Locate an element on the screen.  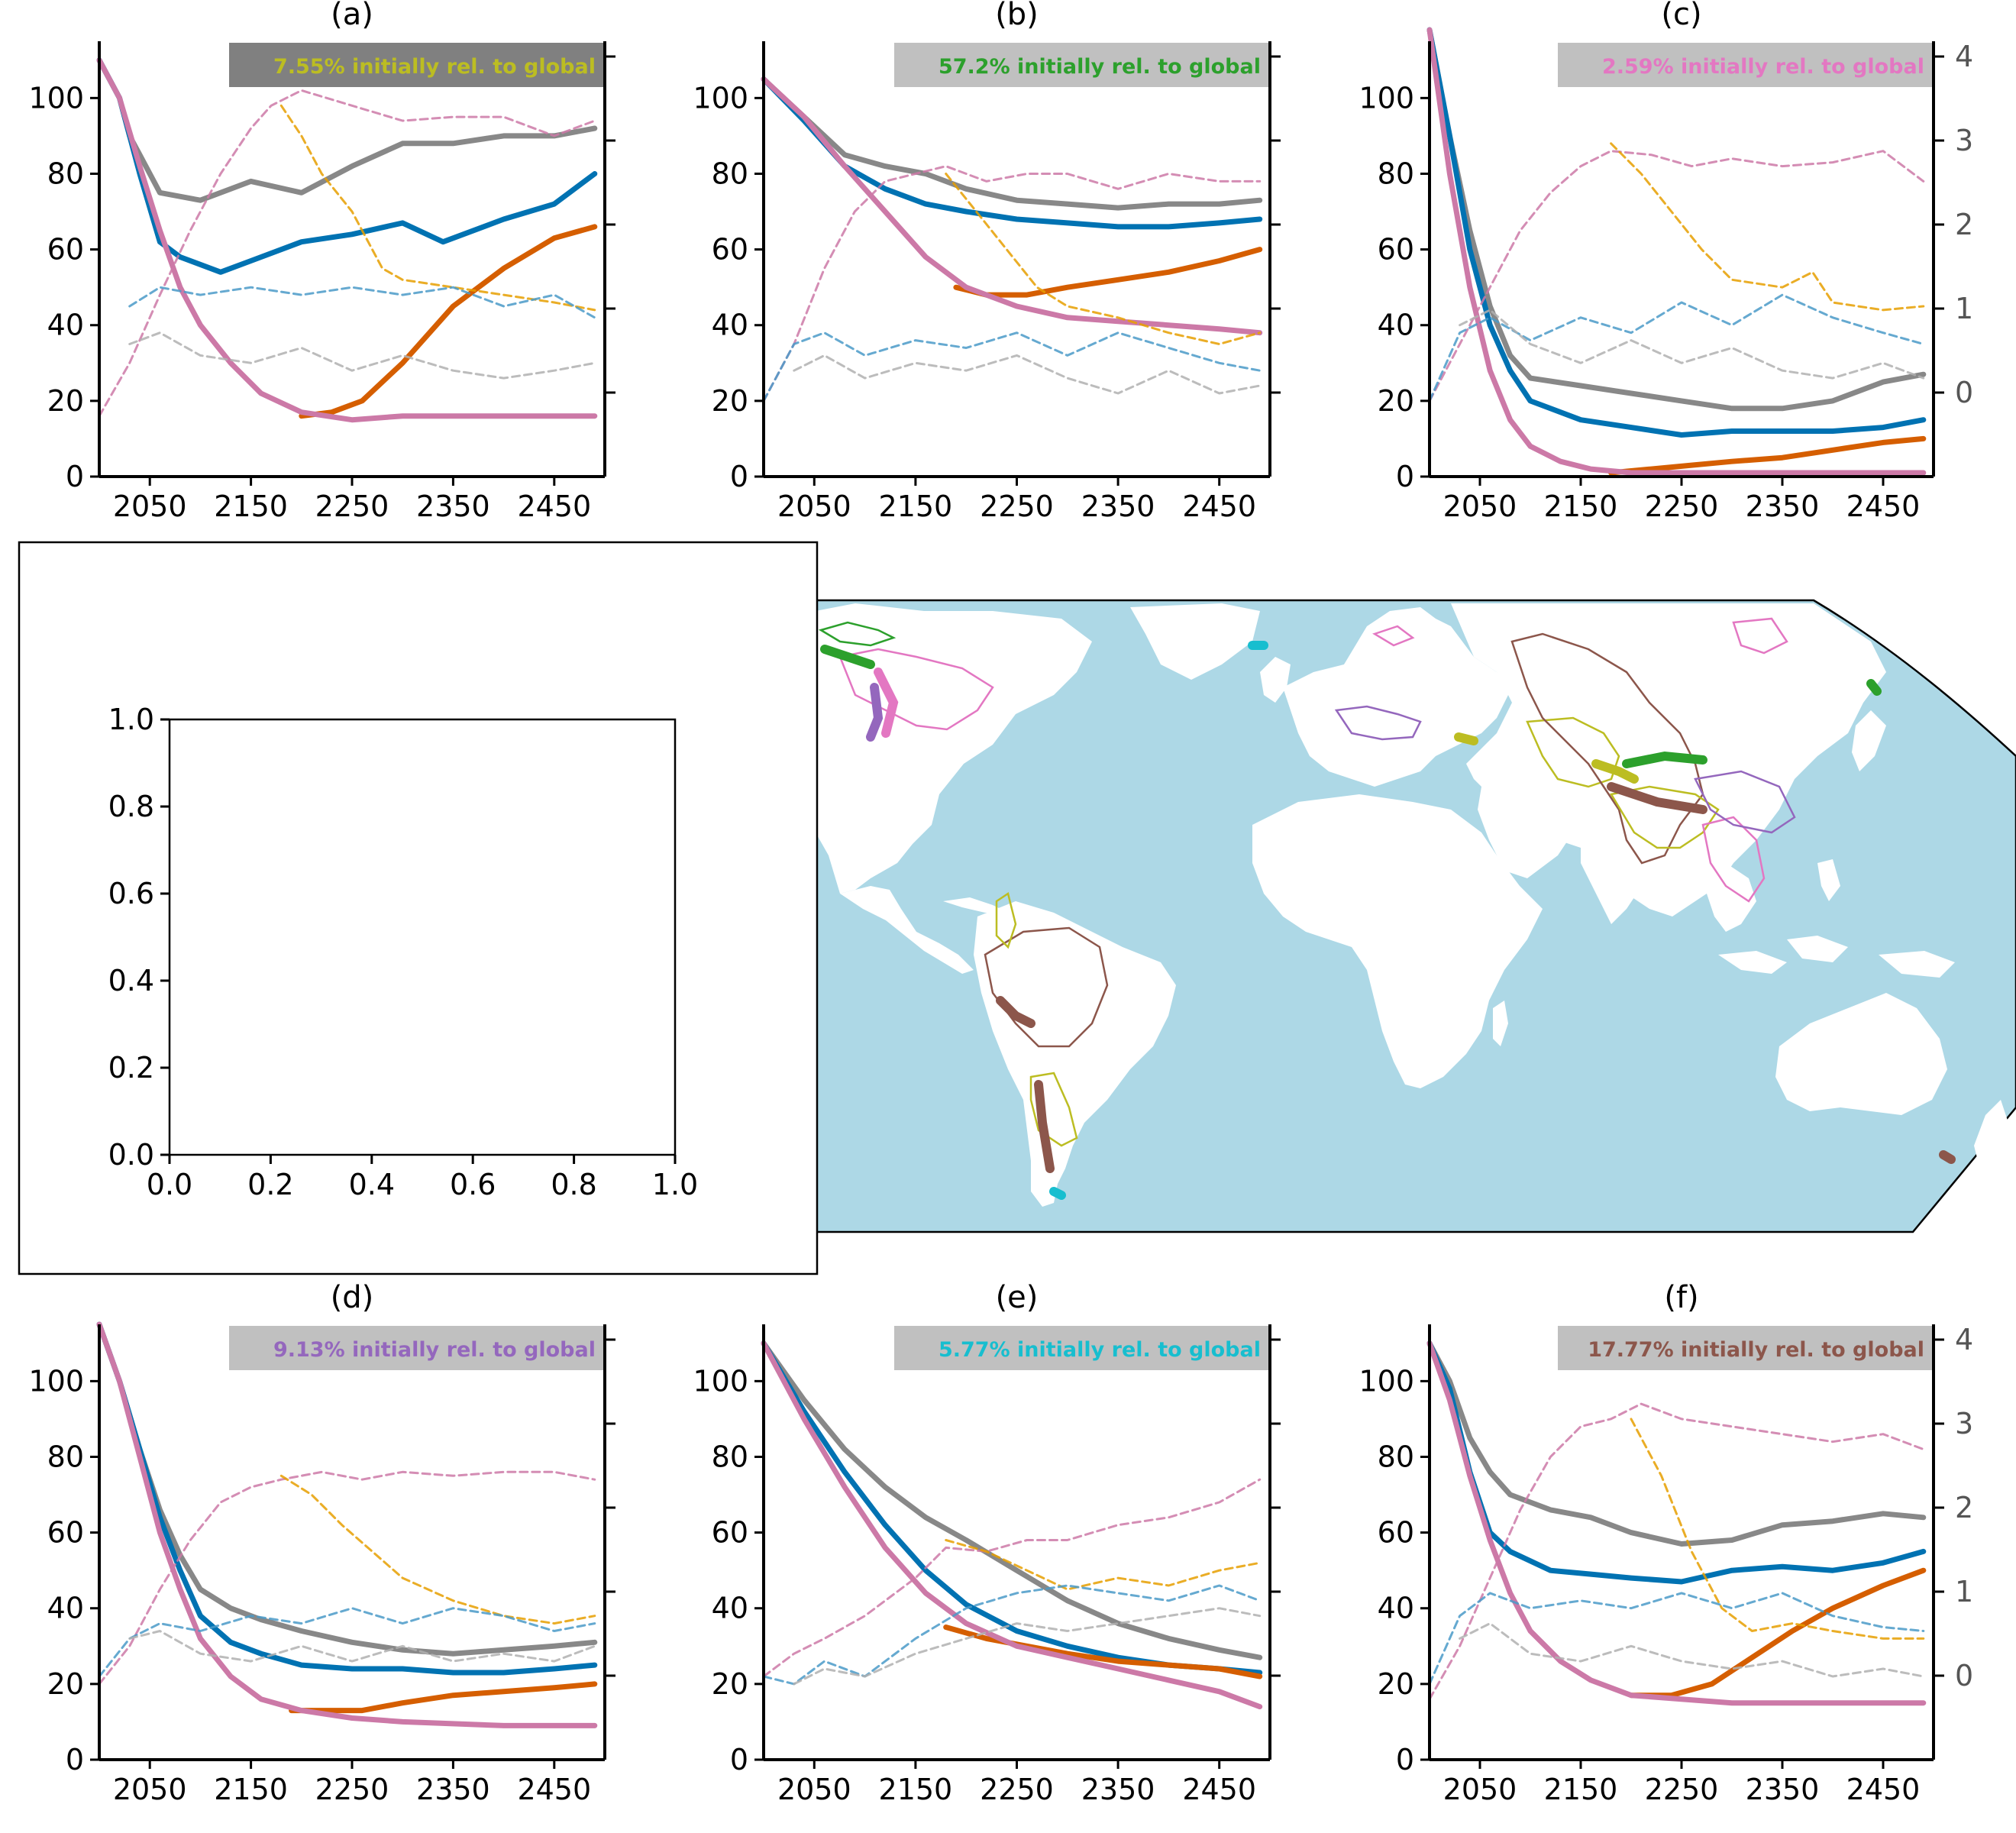
land-central-america is located at coordinates (907, 930).